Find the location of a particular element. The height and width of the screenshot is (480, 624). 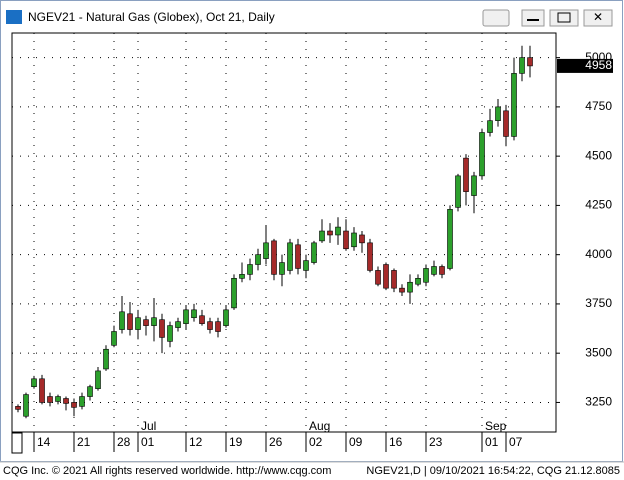

x-tick-label: 19 is located at coordinates (236, 442).